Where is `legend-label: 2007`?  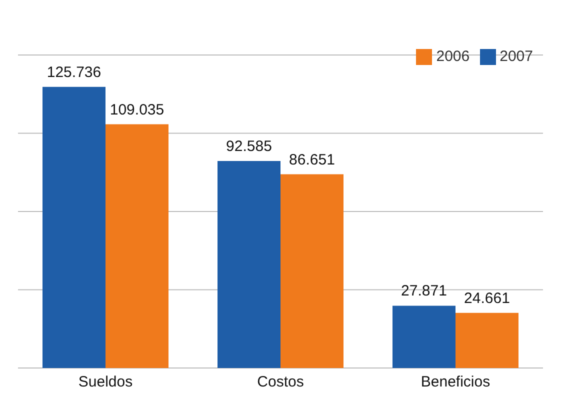
legend-label: 2007 is located at coordinates (516, 56).